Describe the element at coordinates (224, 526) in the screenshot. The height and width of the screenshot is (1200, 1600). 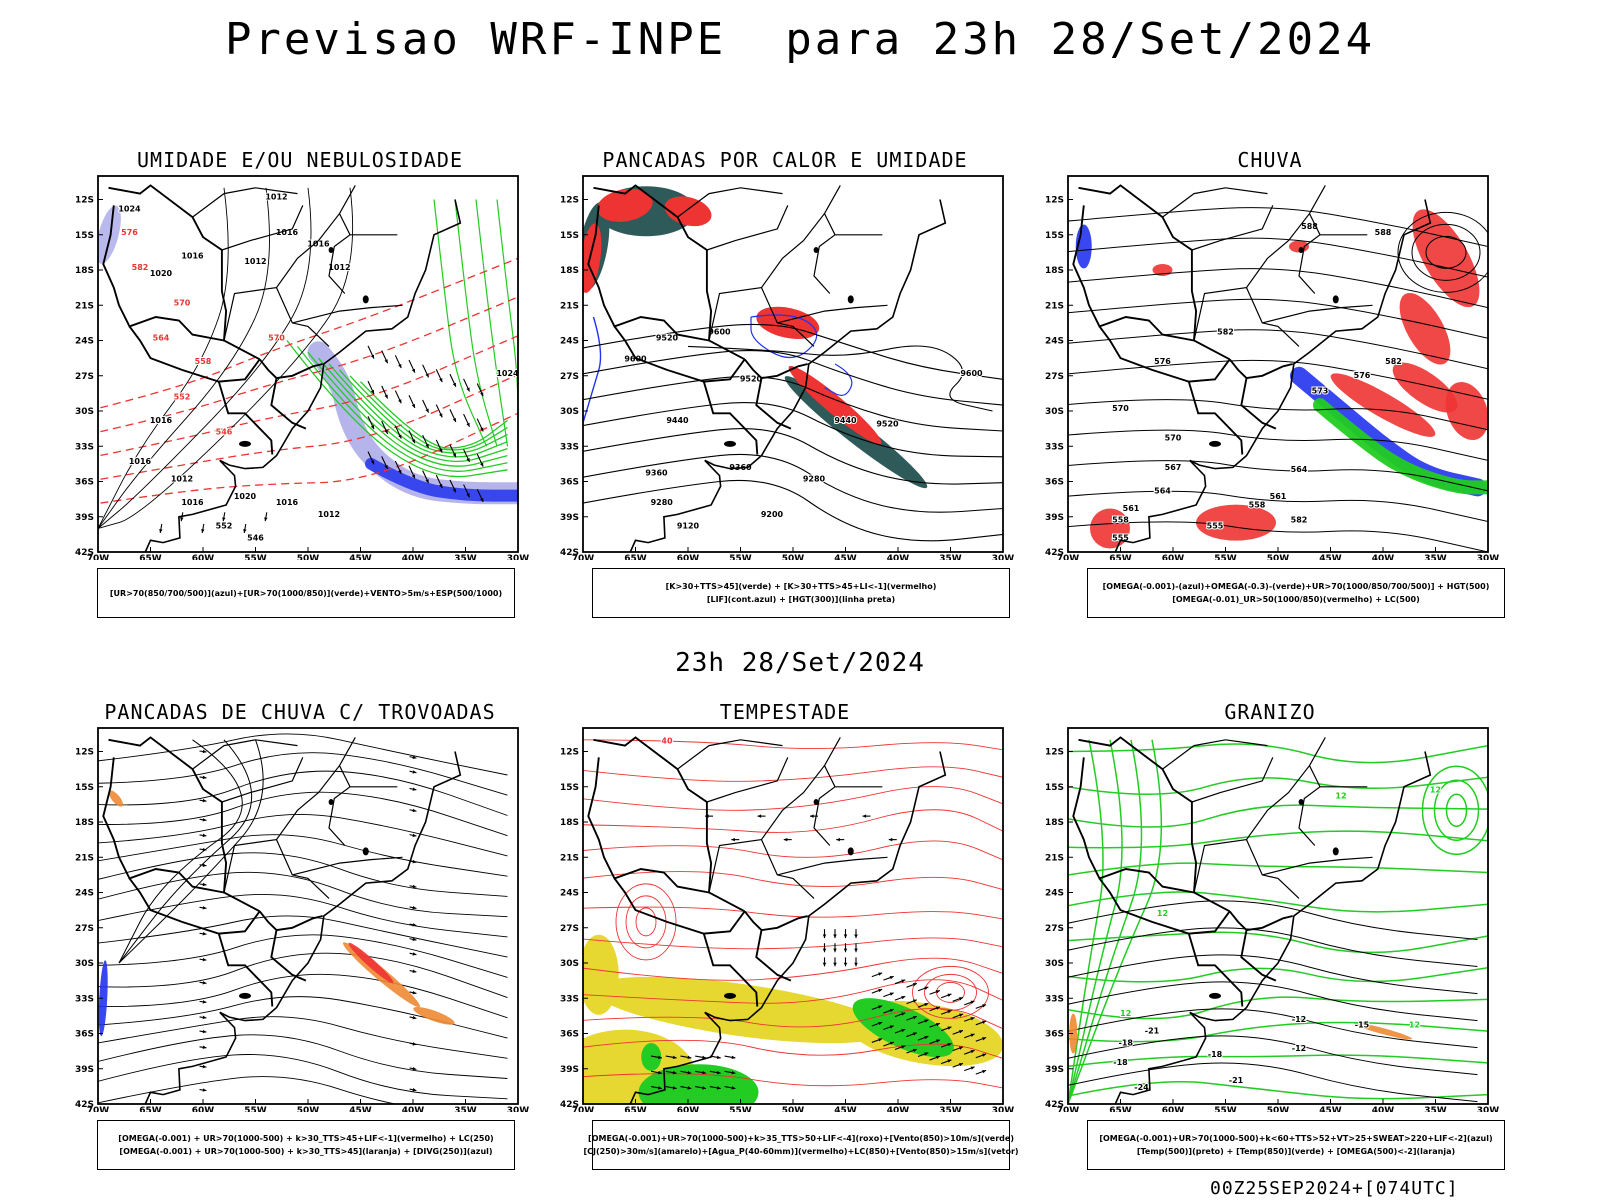
I see `contour-label: 552` at that location.